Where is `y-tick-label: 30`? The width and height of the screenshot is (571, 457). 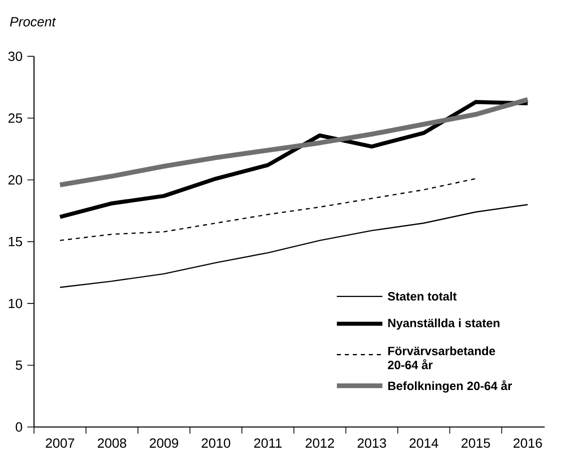 y-tick-label: 30 is located at coordinates (15, 57).